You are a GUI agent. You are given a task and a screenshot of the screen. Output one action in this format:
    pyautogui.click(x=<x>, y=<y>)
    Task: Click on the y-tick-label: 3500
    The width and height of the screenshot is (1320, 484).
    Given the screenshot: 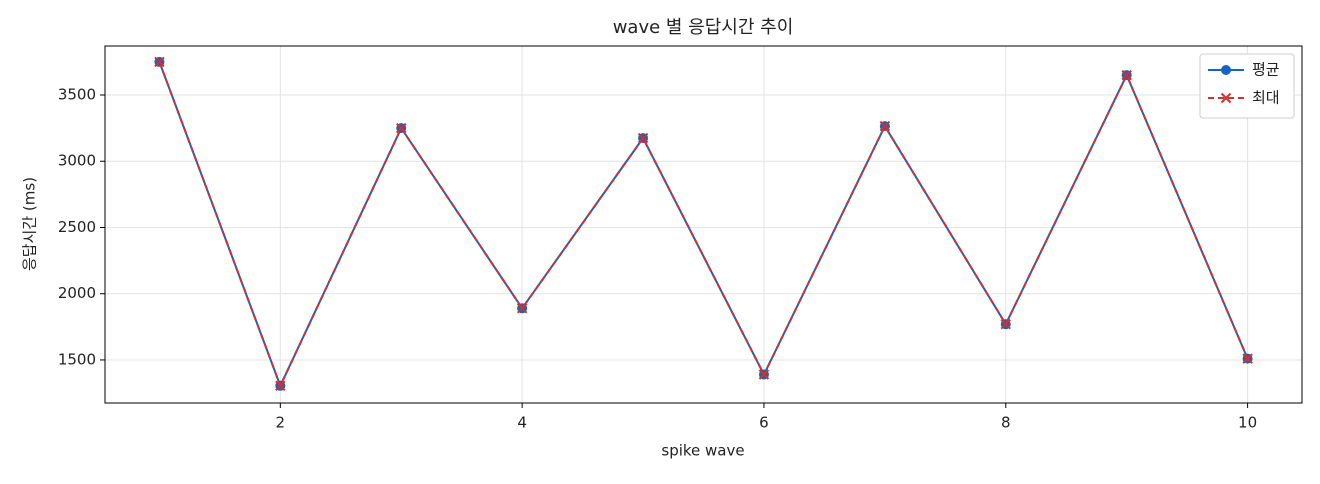 What is the action you would take?
    pyautogui.click(x=77, y=95)
    